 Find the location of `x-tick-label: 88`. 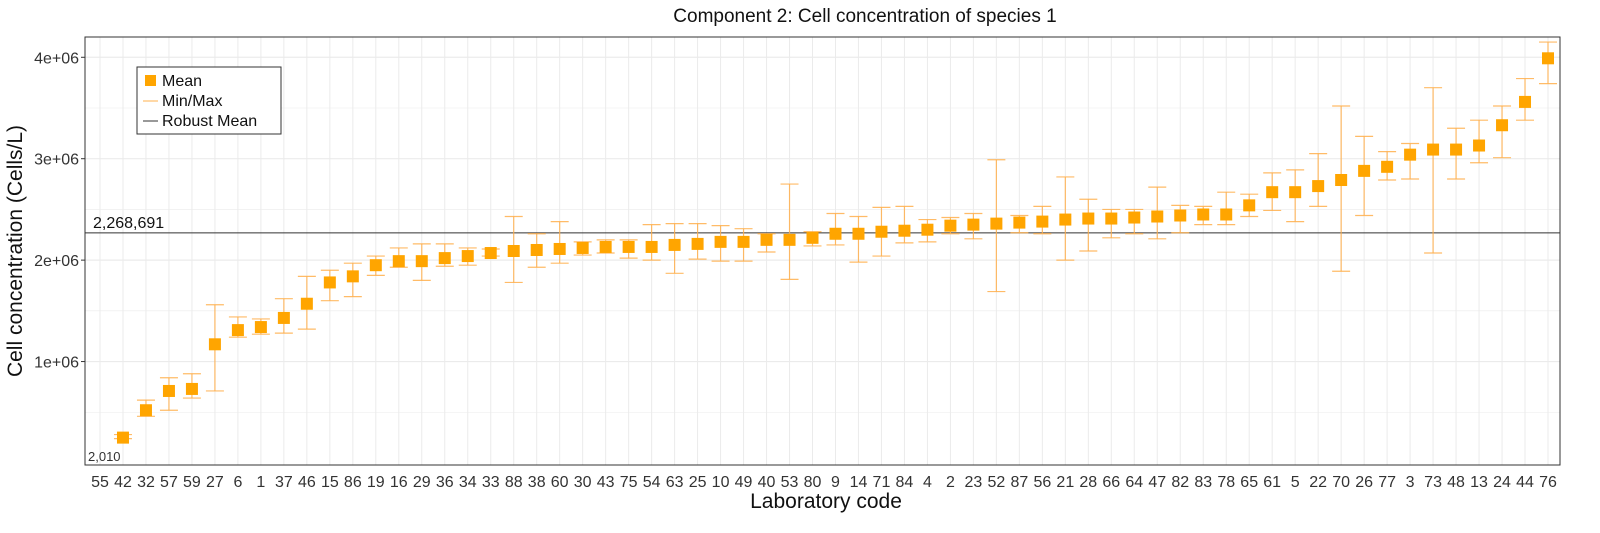

x-tick-label: 88 is located at coordinates (514, 482).